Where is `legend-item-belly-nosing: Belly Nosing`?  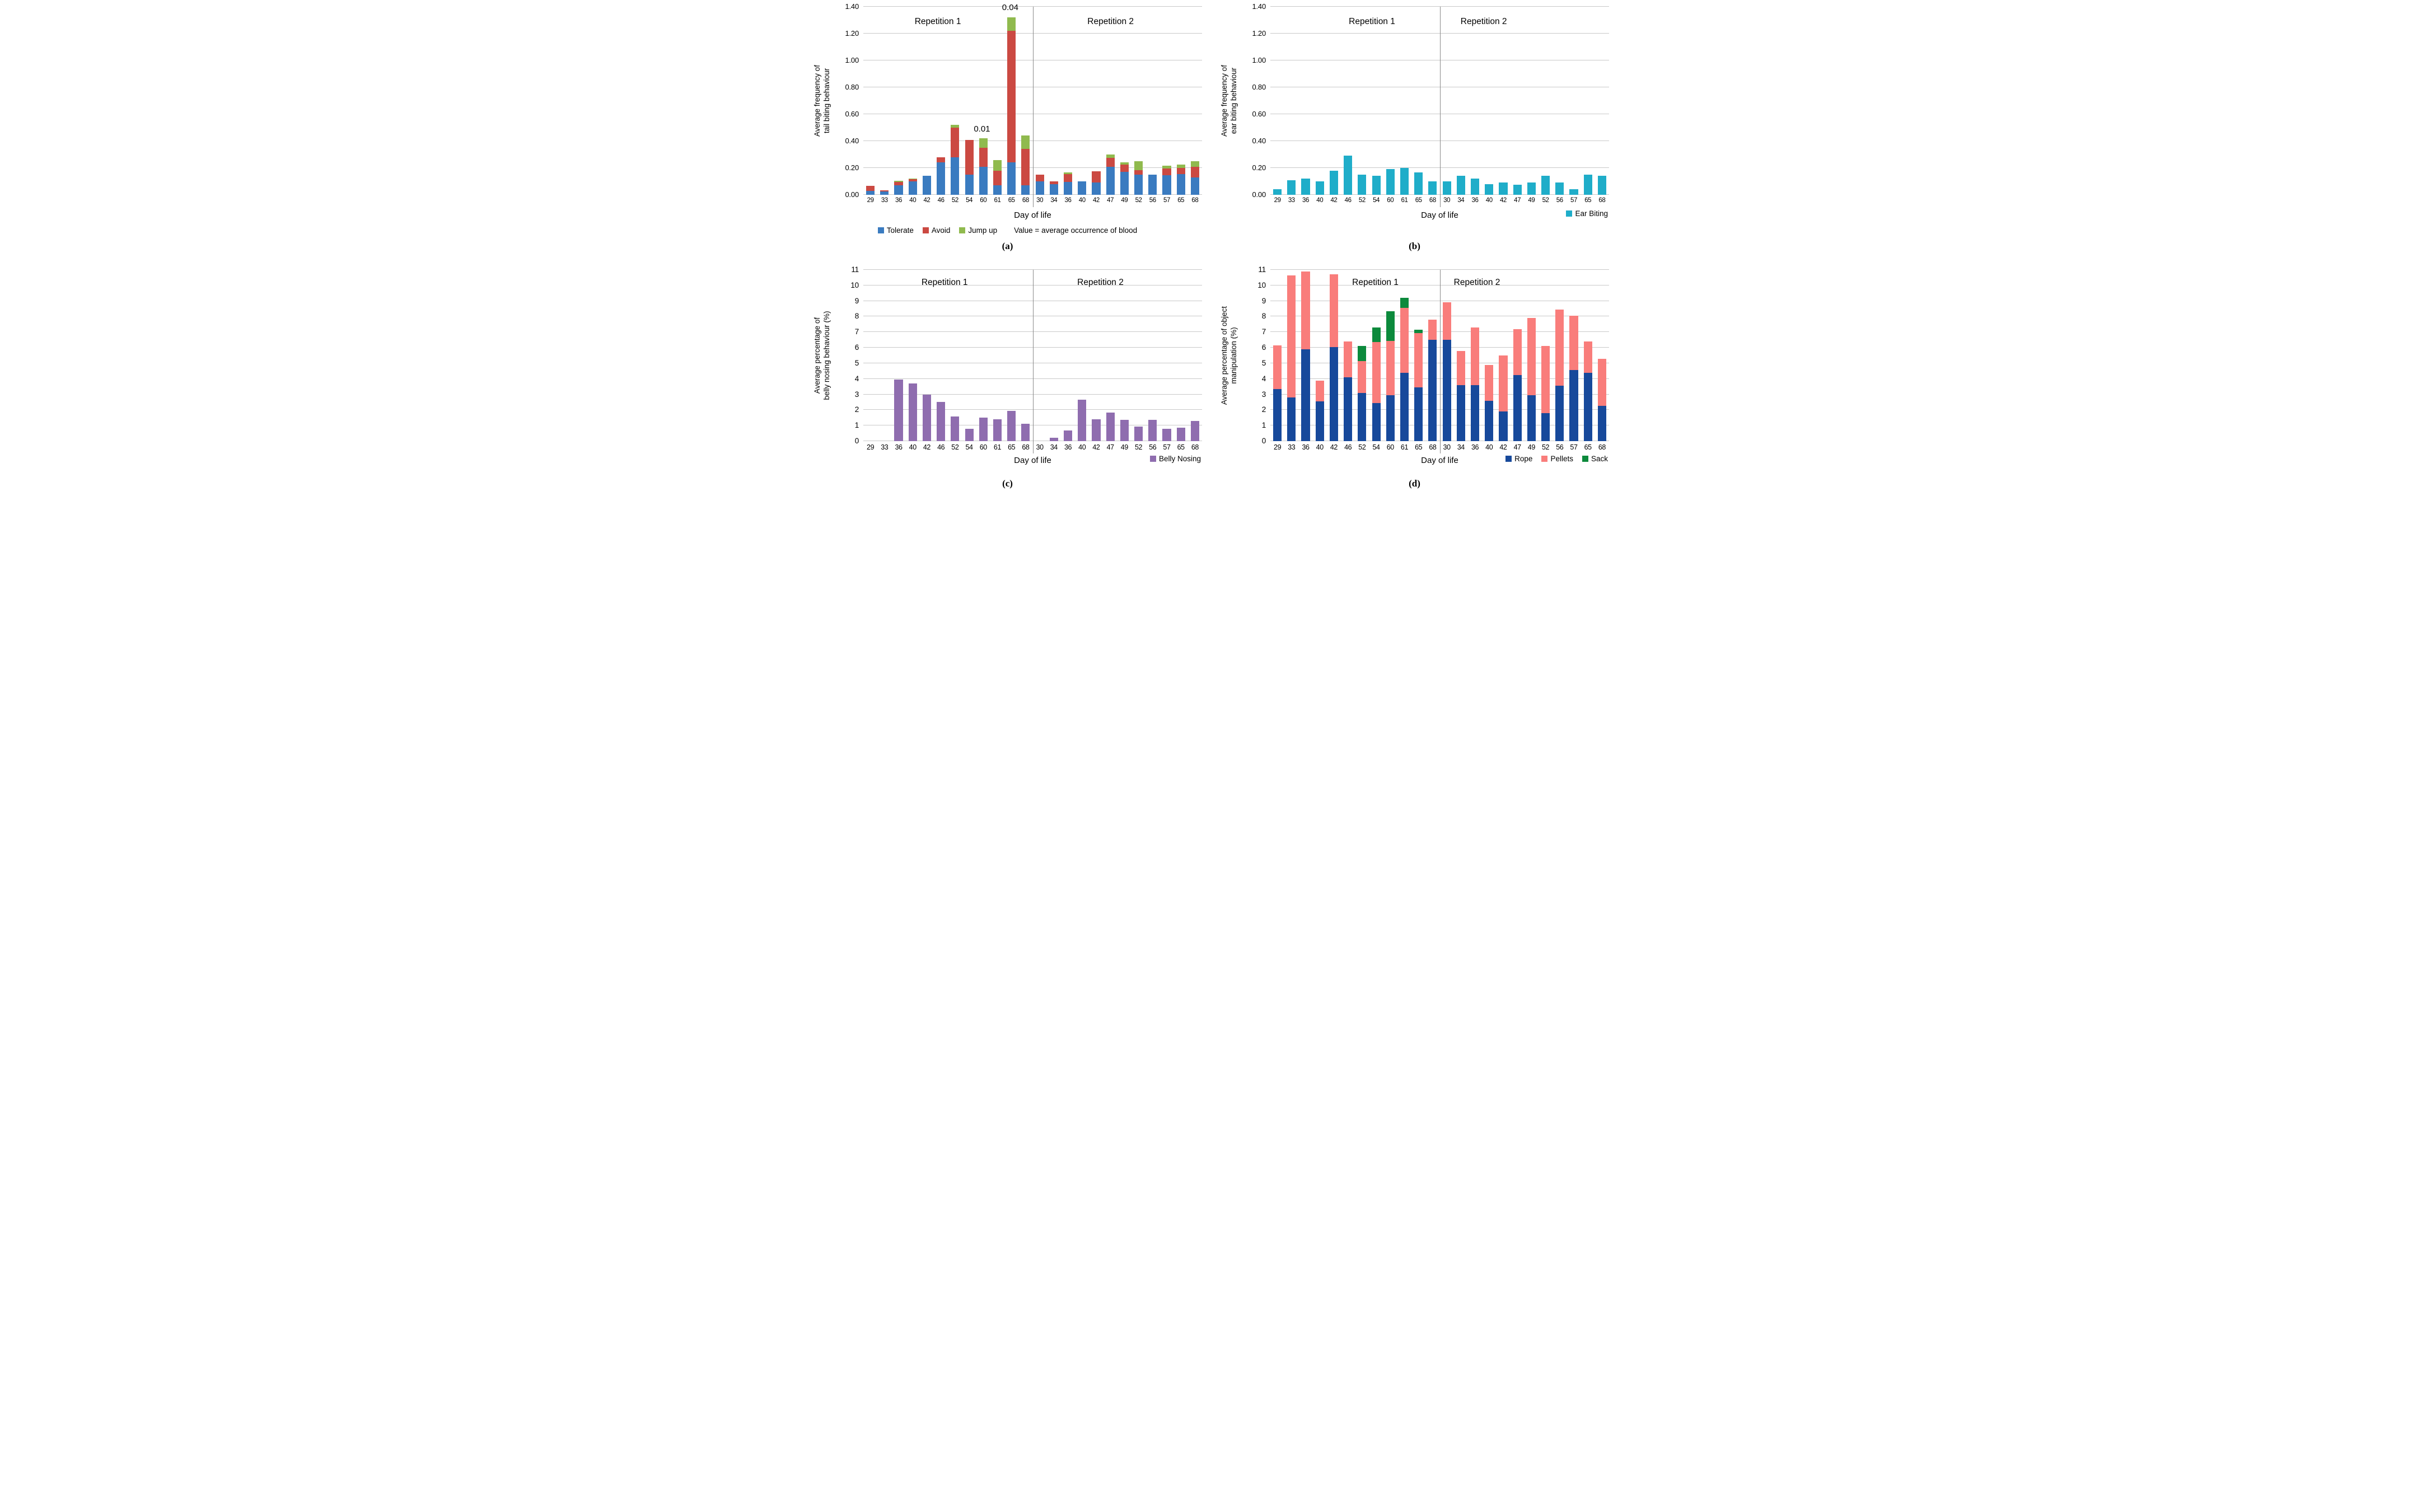
legend-item-belly-nosing: Belly Nosing is located at coordinates (1175, 459).